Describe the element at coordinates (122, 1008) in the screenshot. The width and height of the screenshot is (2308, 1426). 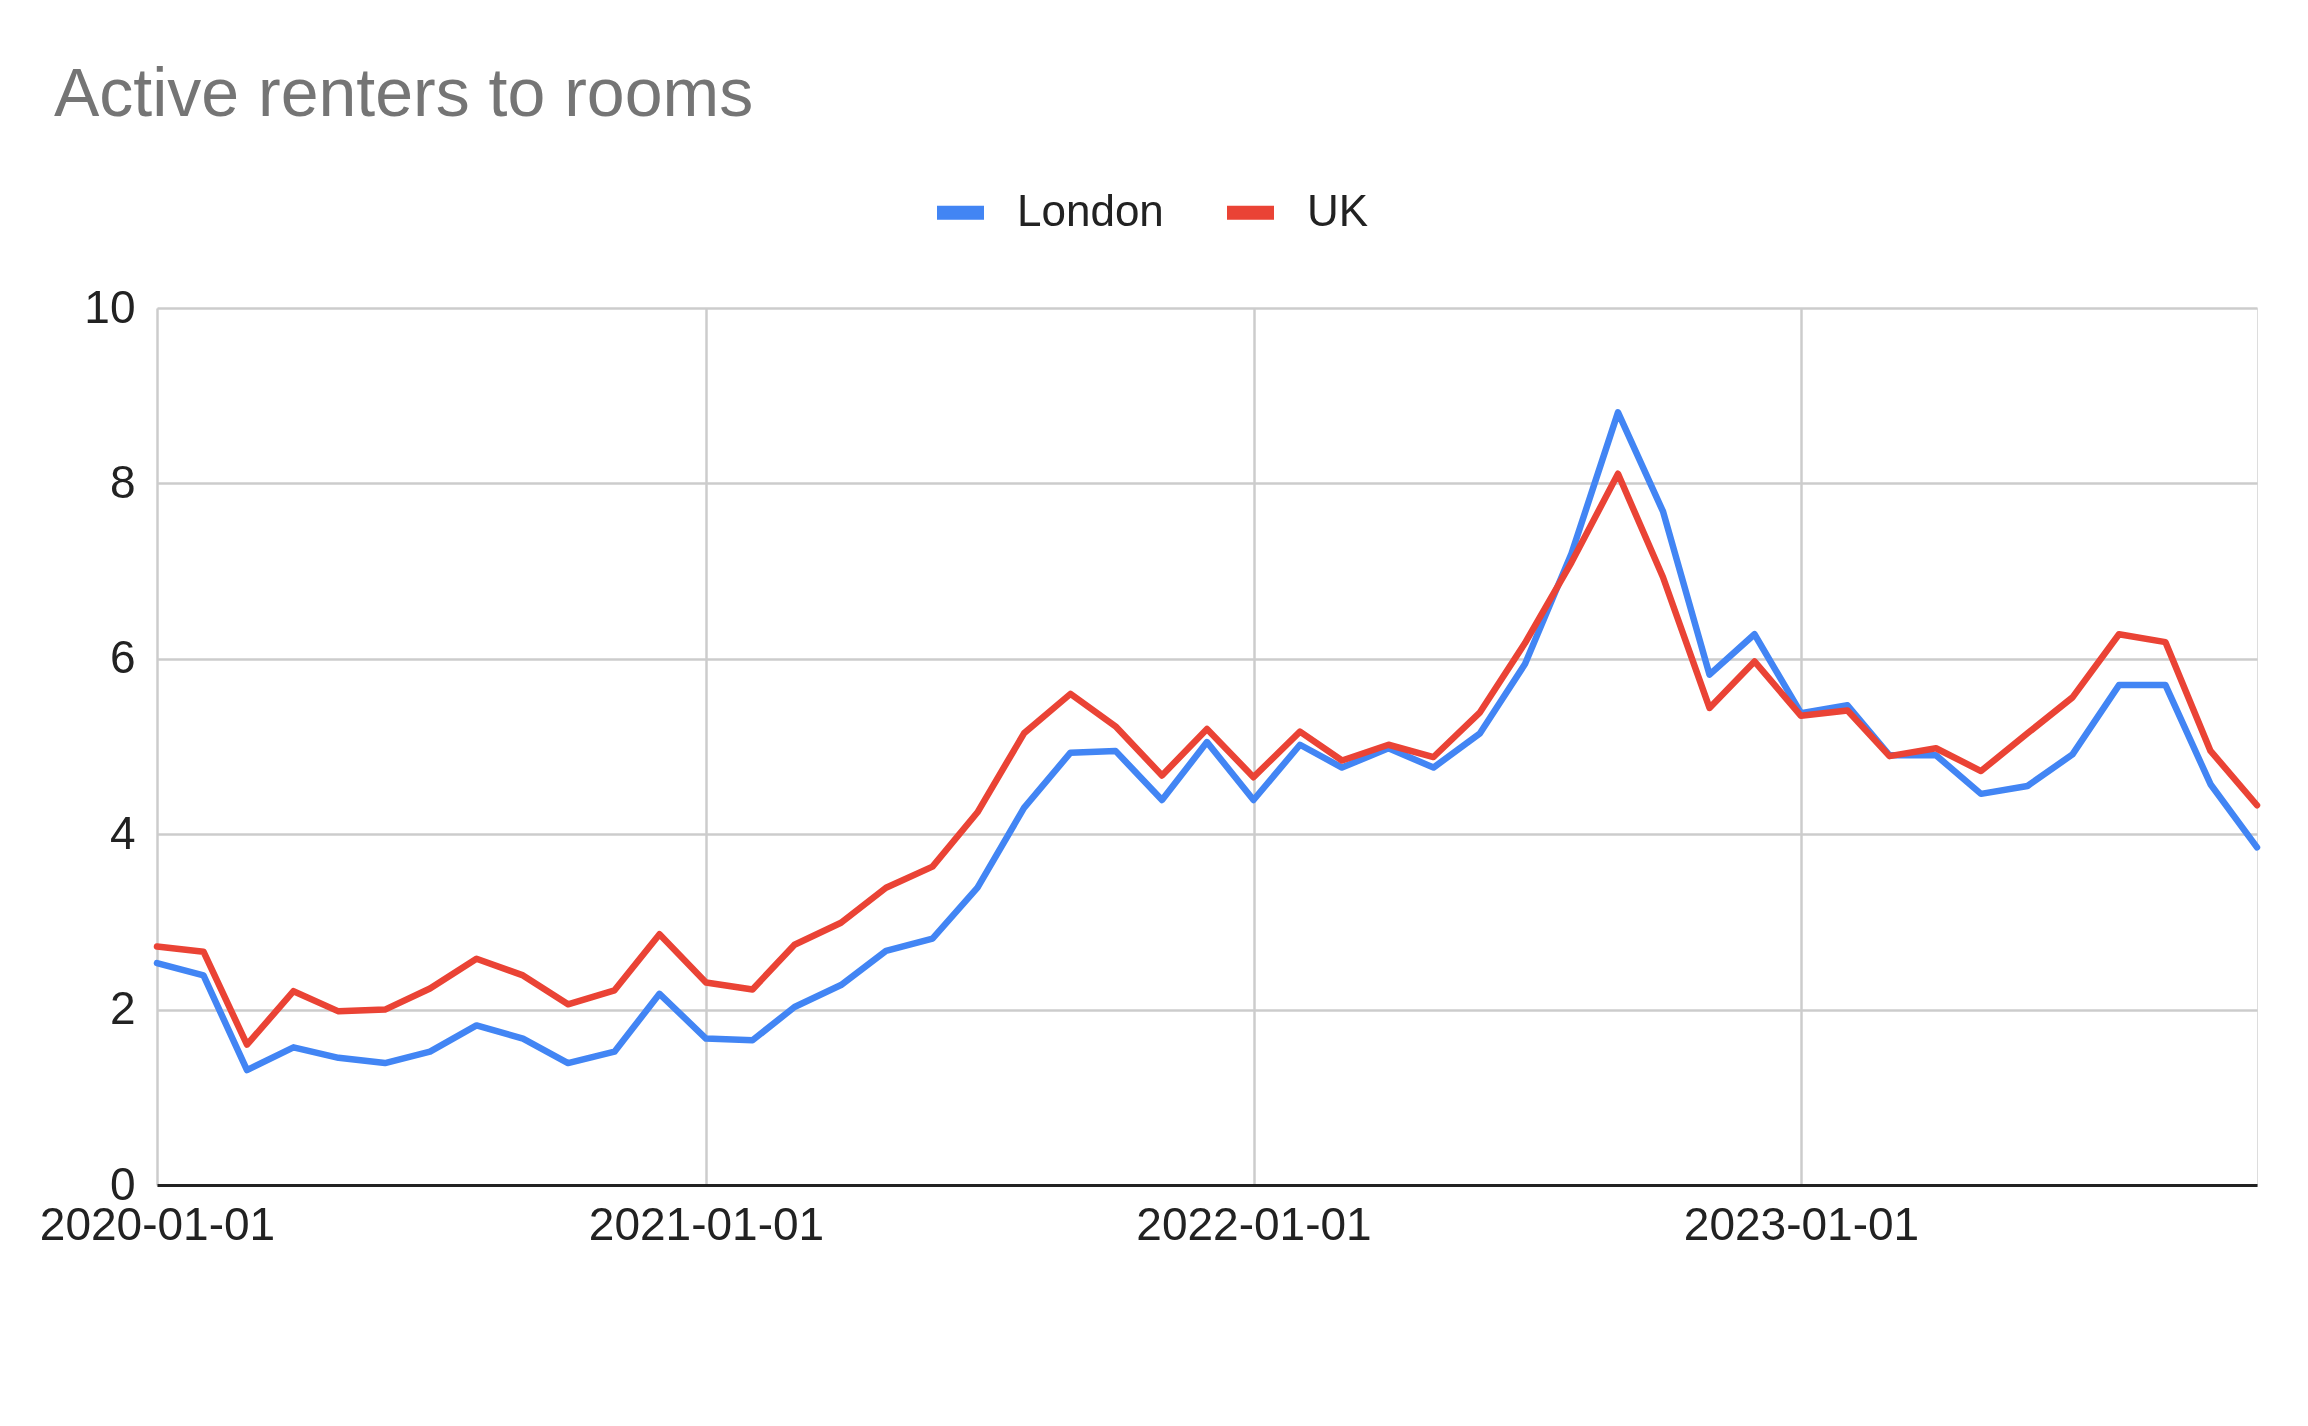
I see `y-tick-label: 2` at that location.